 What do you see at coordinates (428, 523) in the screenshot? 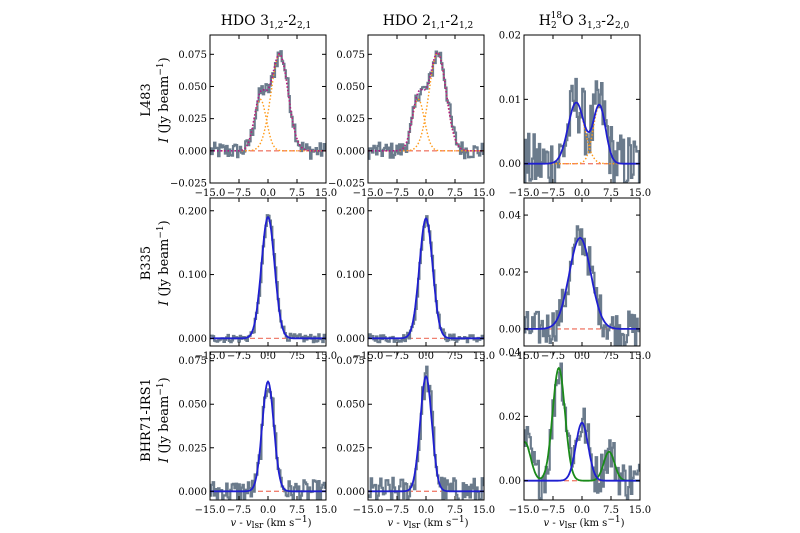
I see `xlabel-col2: v - vlsr (km s−1)` at bounding box center [428, 523].